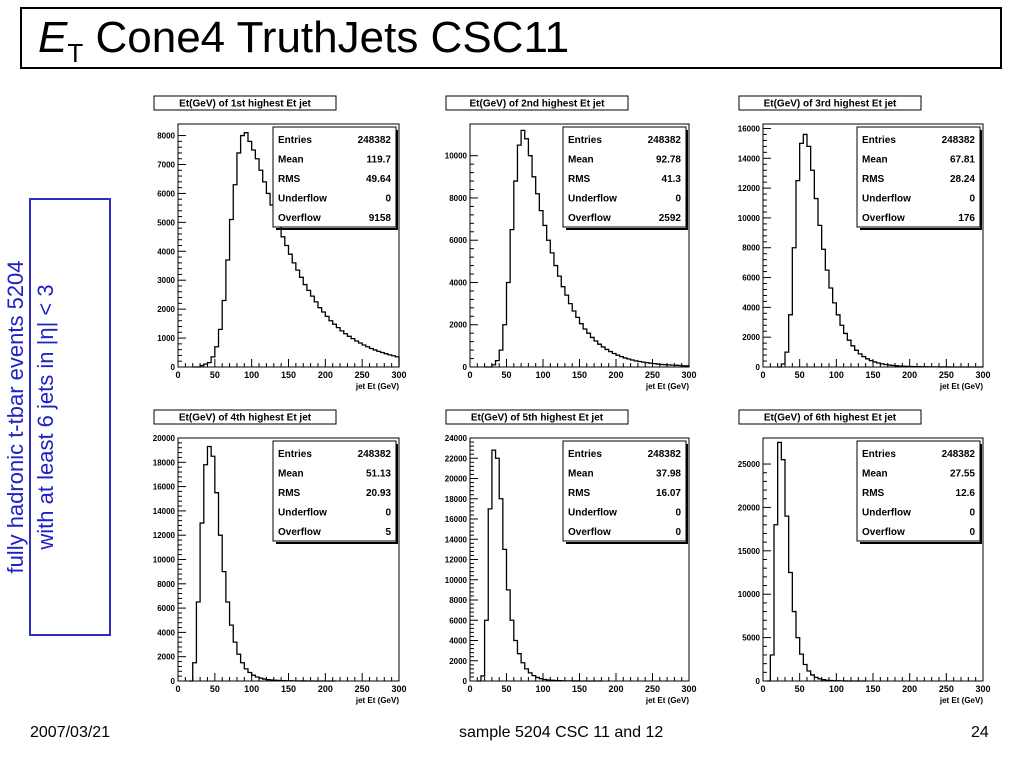 This screenshot has height=768, width=1024. I want to click on stats-label: RMS, so click(873, 179).